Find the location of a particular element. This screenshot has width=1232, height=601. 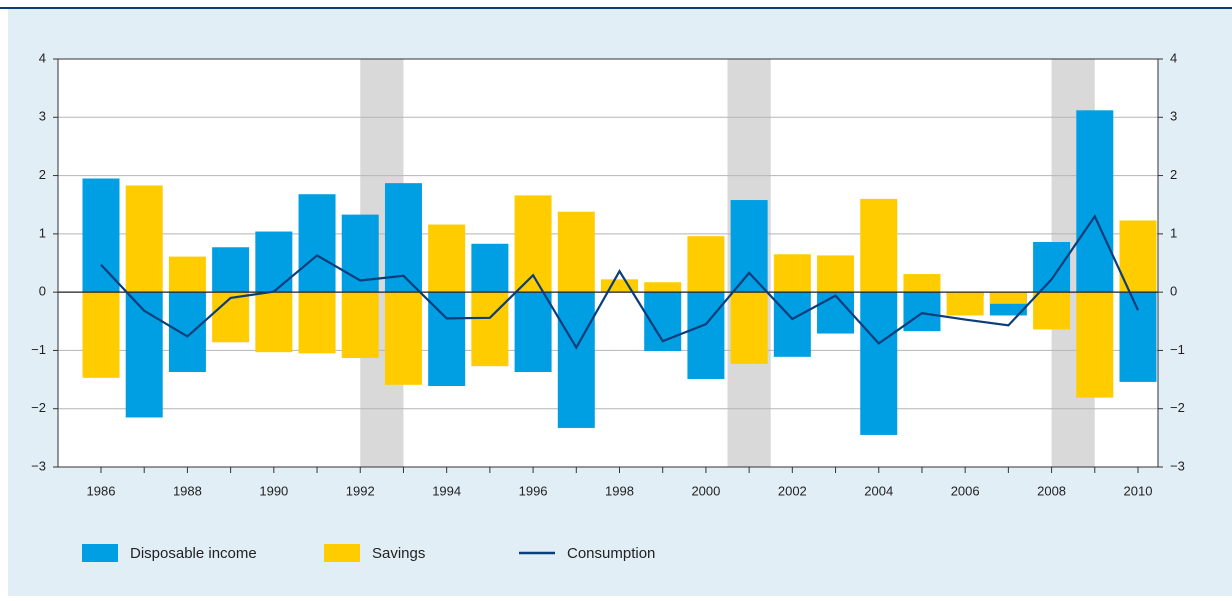

x-tick-label: 2010 is located at coordinates (1138, 490).